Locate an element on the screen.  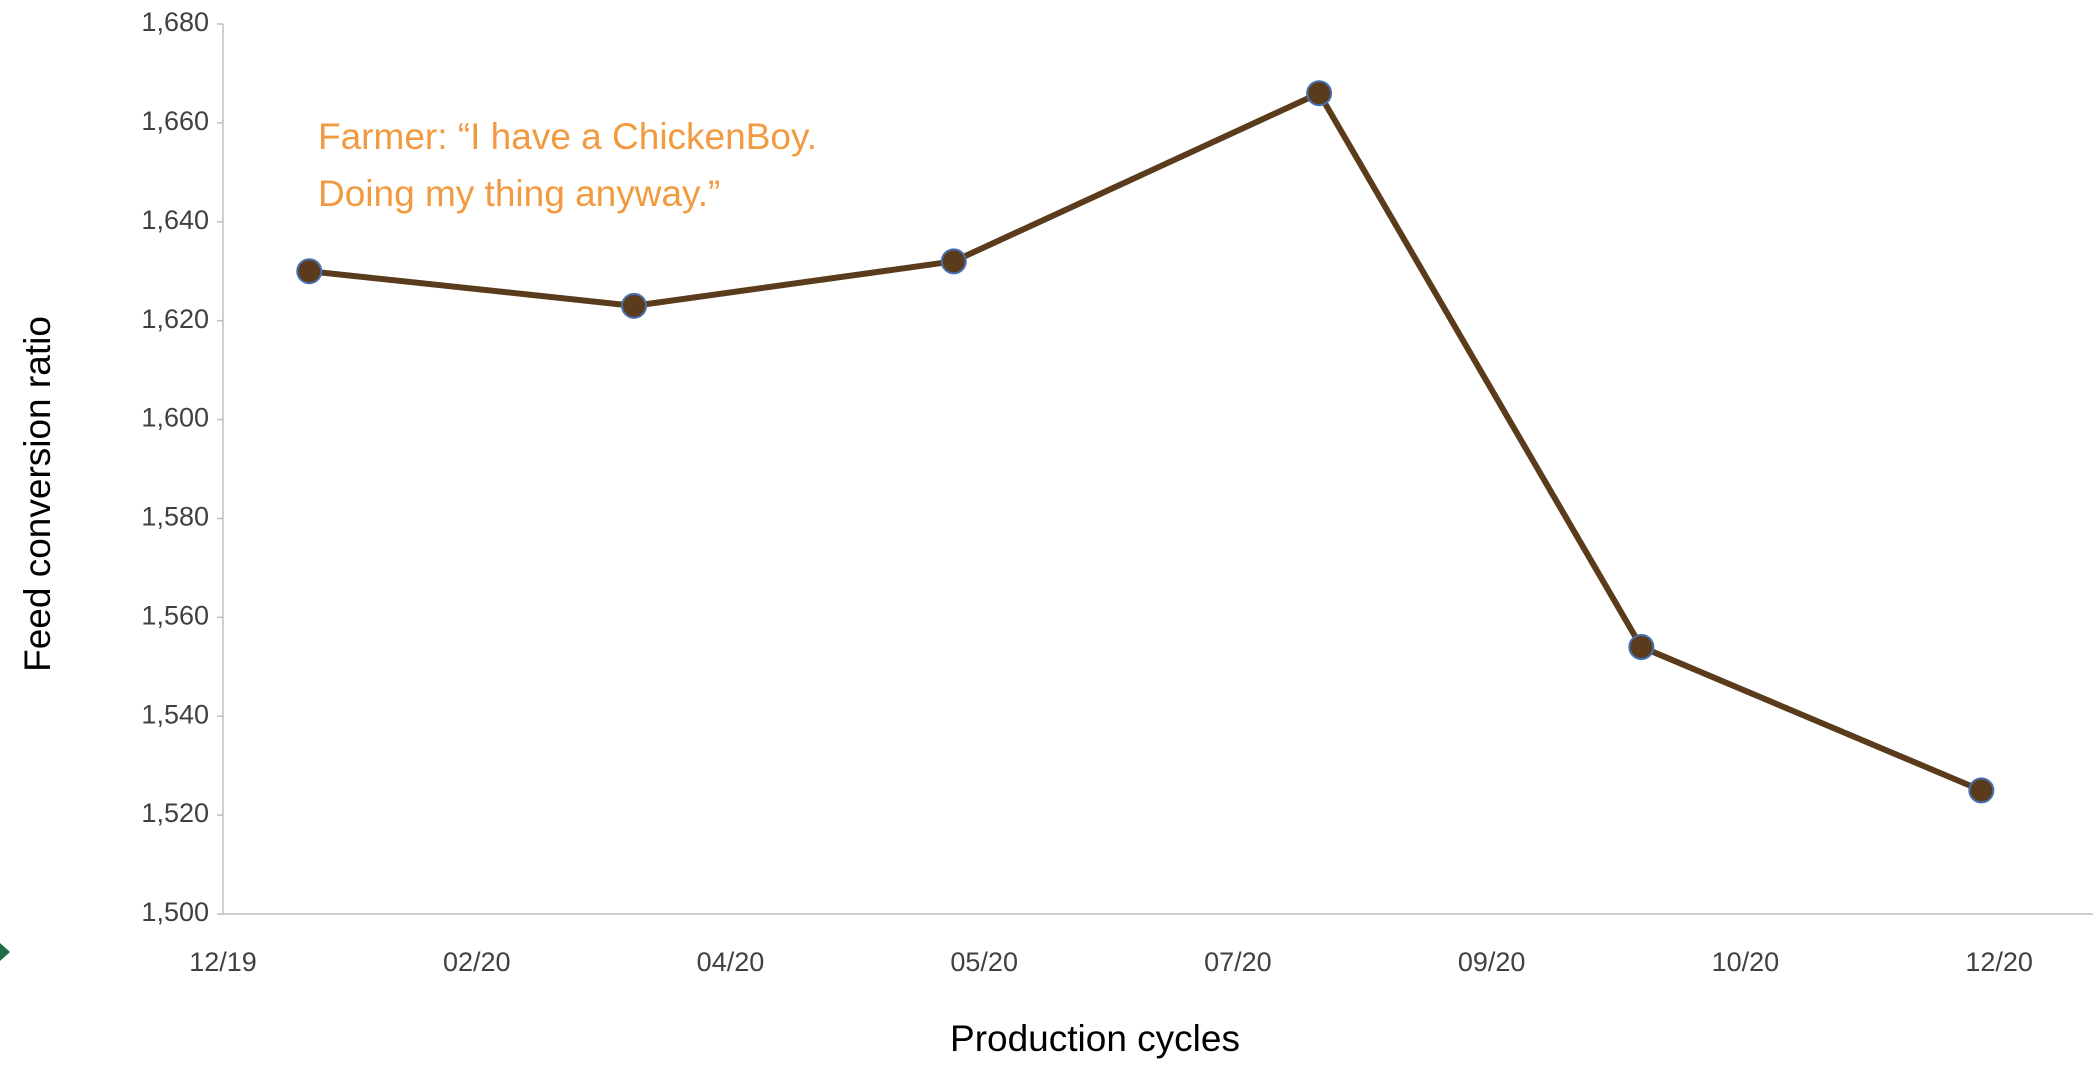
y-tick-label: 1,560 is located at coordinates (175, 615).